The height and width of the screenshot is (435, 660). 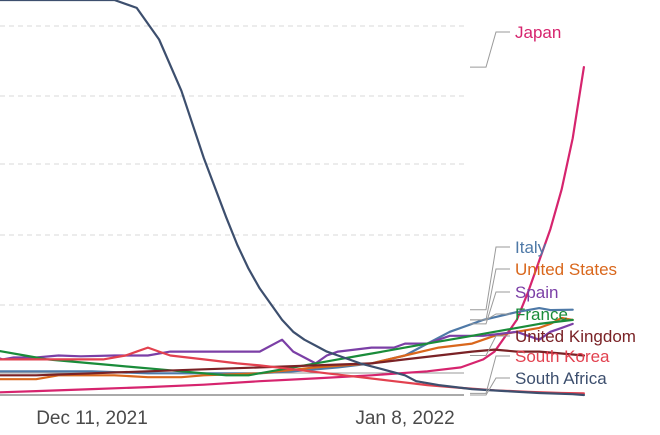 I want to click on x-tick-label-dec-11: Dec 11, 2021, so click(x=92, y=418).